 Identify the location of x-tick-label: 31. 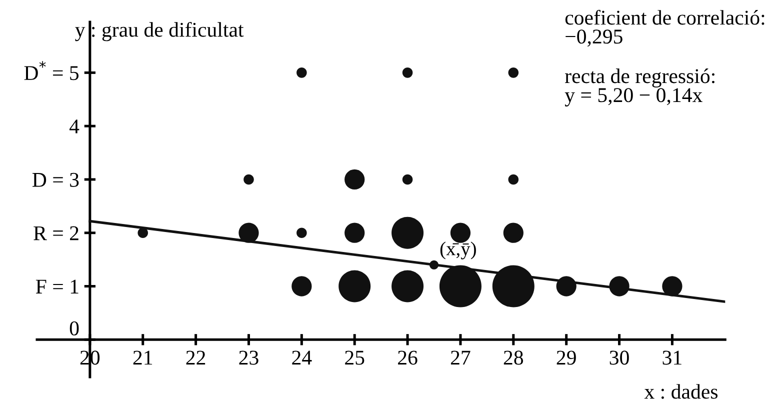
(672, 357).